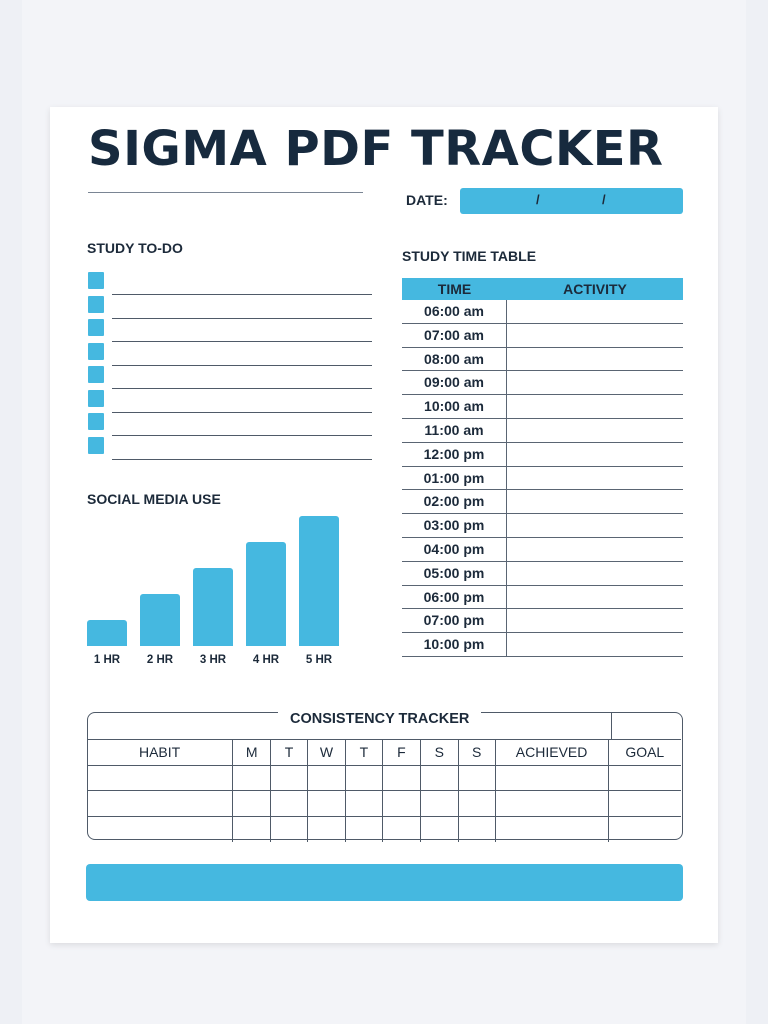 The image size is (768, 1024). I want to click on timetable-row: 06:00 am, so click(542, 312).